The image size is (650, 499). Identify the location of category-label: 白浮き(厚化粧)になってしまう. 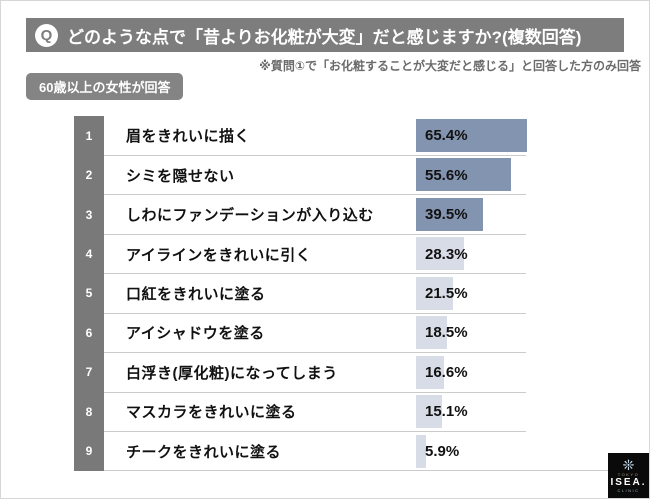
(232, 373).